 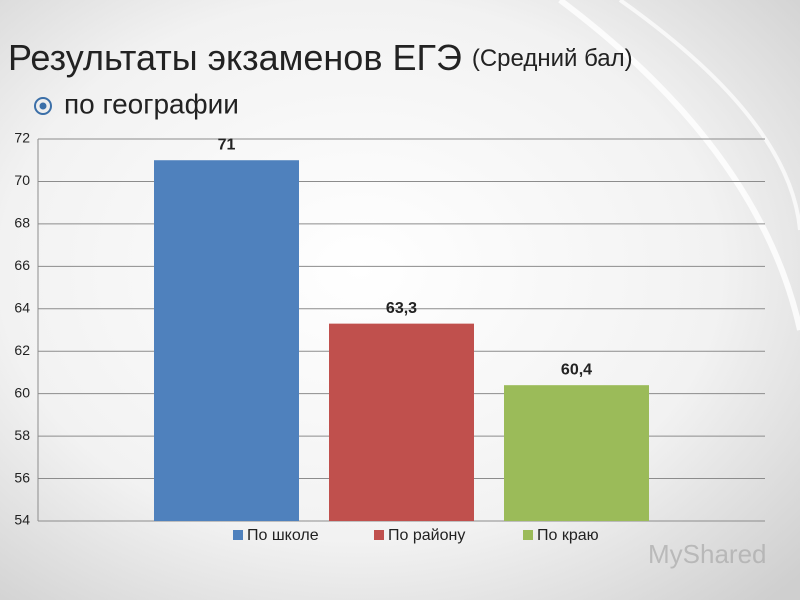 I want to click on value-label: 60,4, so click(x=576, y=369).